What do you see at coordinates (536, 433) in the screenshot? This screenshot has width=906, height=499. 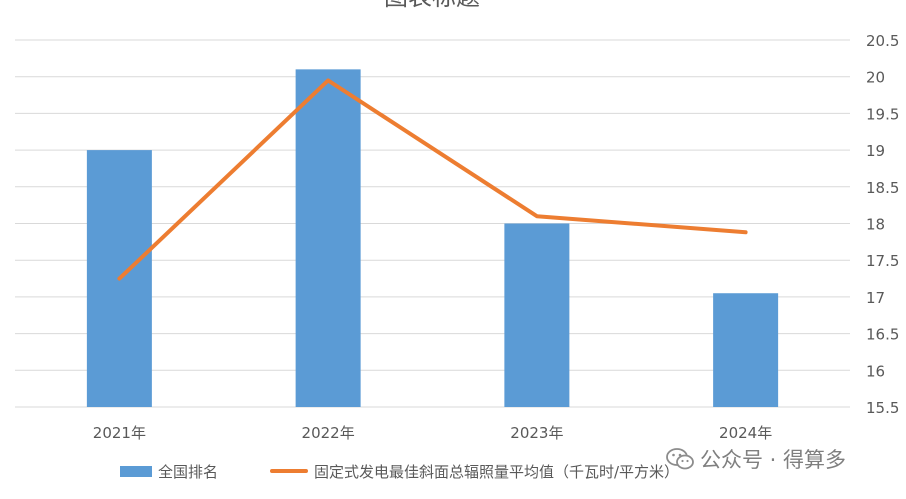 I see `x-tick-label: 2023年` at bounding box center [536, 433].